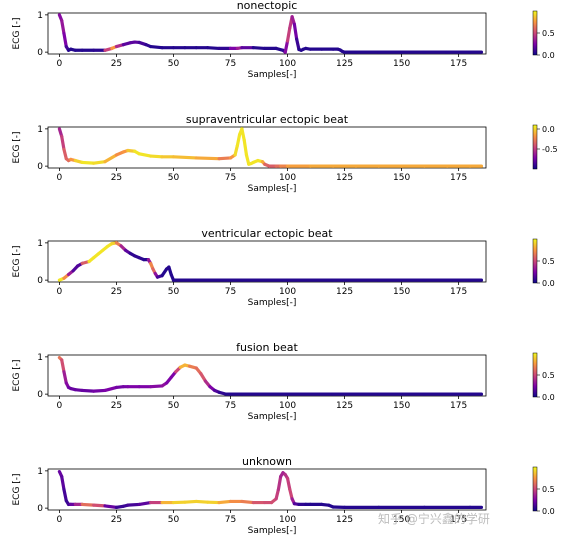 The height and width of the screenshot is (544, 571). What do you see at coordinates (434, 519) in the screenshot?
I see `watermark: 知乎 @宁兴鑫的学研` at bounding box center [434, 519].